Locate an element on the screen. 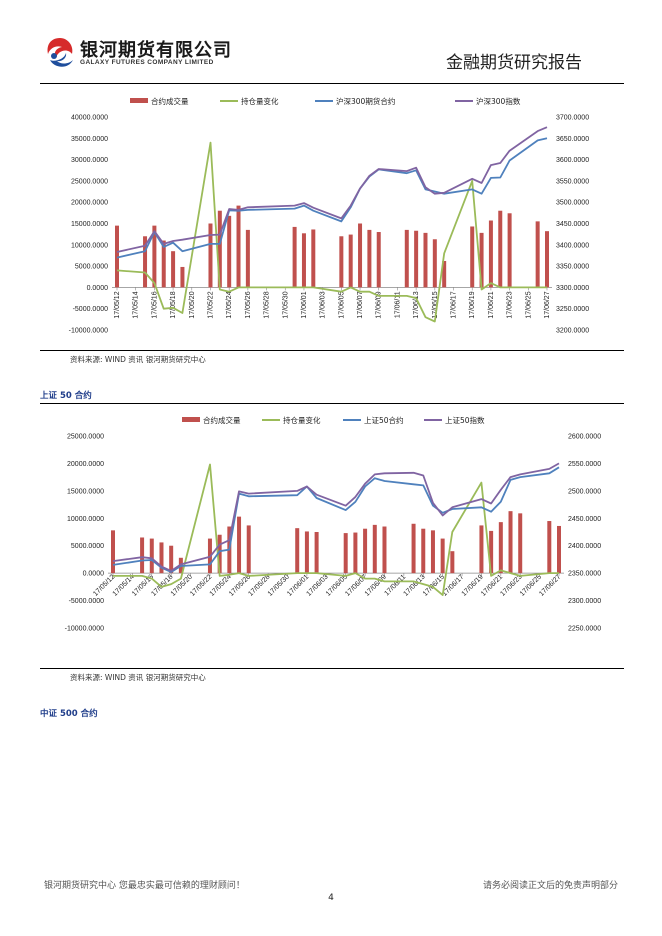 Image resolution: width=662 pixels, height=936 pixels. header-divider is located at coordinates (332, 83).